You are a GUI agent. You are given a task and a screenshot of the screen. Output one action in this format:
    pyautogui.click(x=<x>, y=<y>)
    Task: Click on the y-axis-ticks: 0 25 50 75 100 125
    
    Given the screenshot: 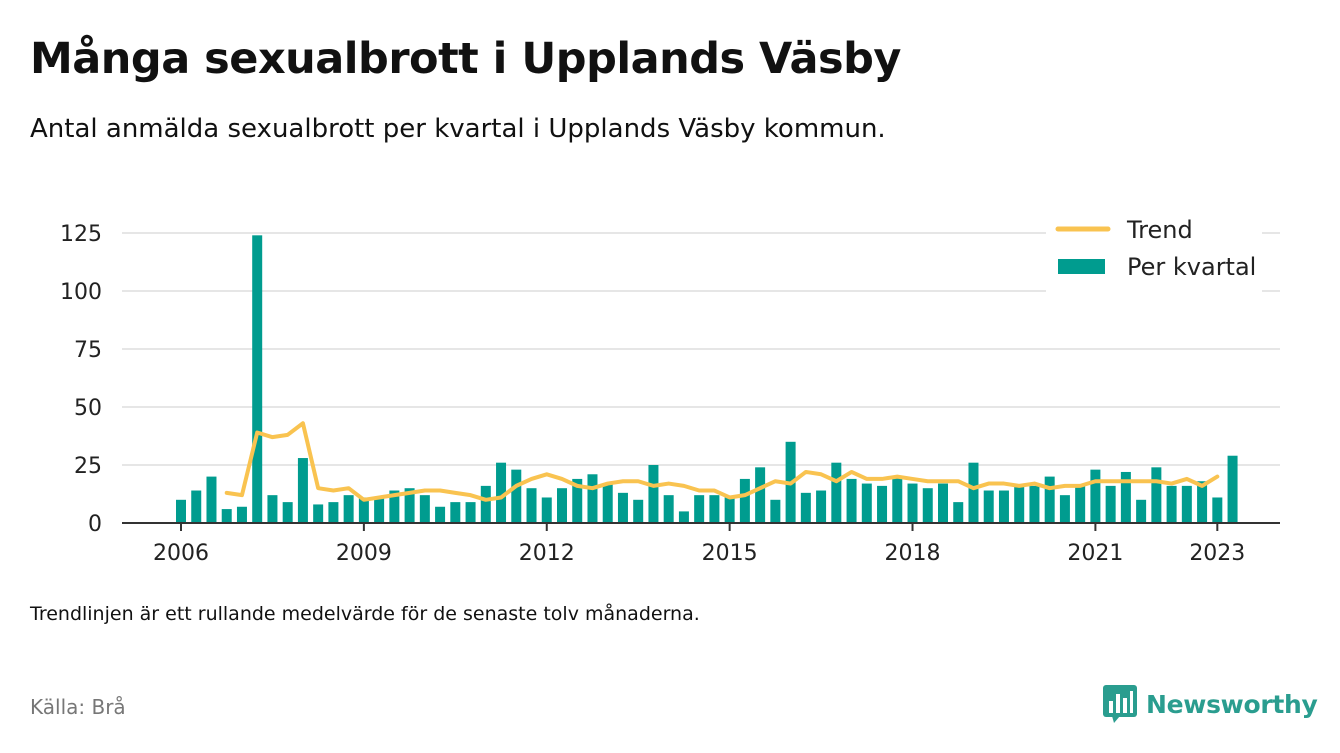 What is the action you would take?
    pyautogui.click(x=81, y=379)
    